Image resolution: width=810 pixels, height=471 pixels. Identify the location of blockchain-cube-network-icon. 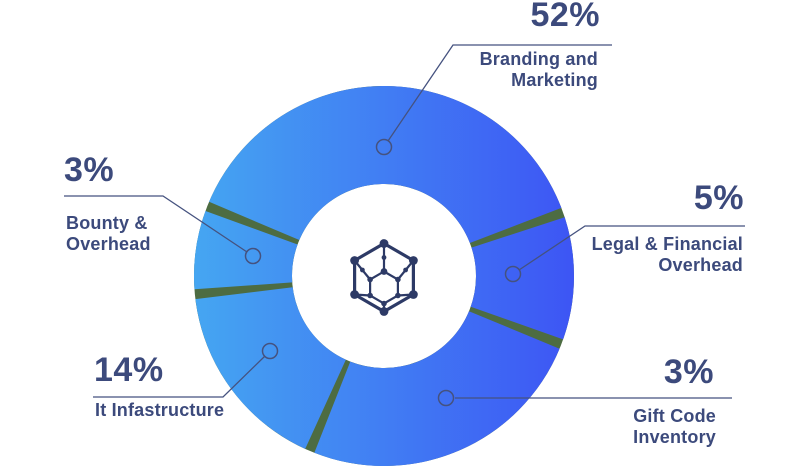
(384, 277).